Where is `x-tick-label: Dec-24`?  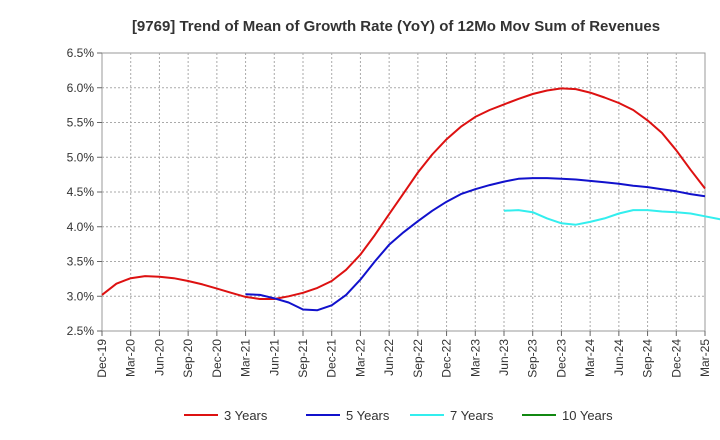 x-tick-label: Dec-24 is located at coordinates (676, 358).